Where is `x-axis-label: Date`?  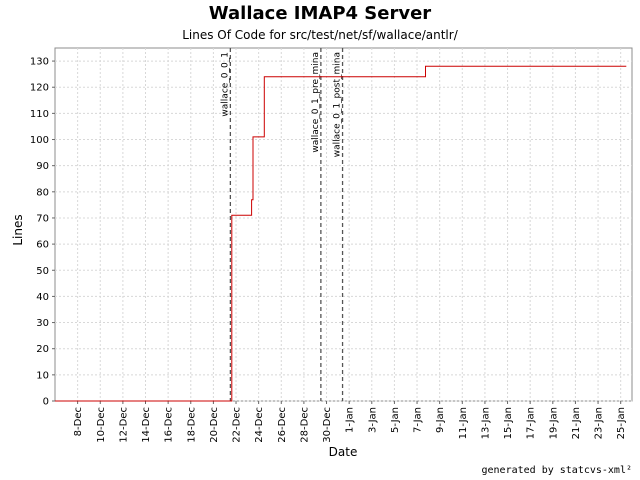
x-axis-label: Date is located at coordinates (343, 452).